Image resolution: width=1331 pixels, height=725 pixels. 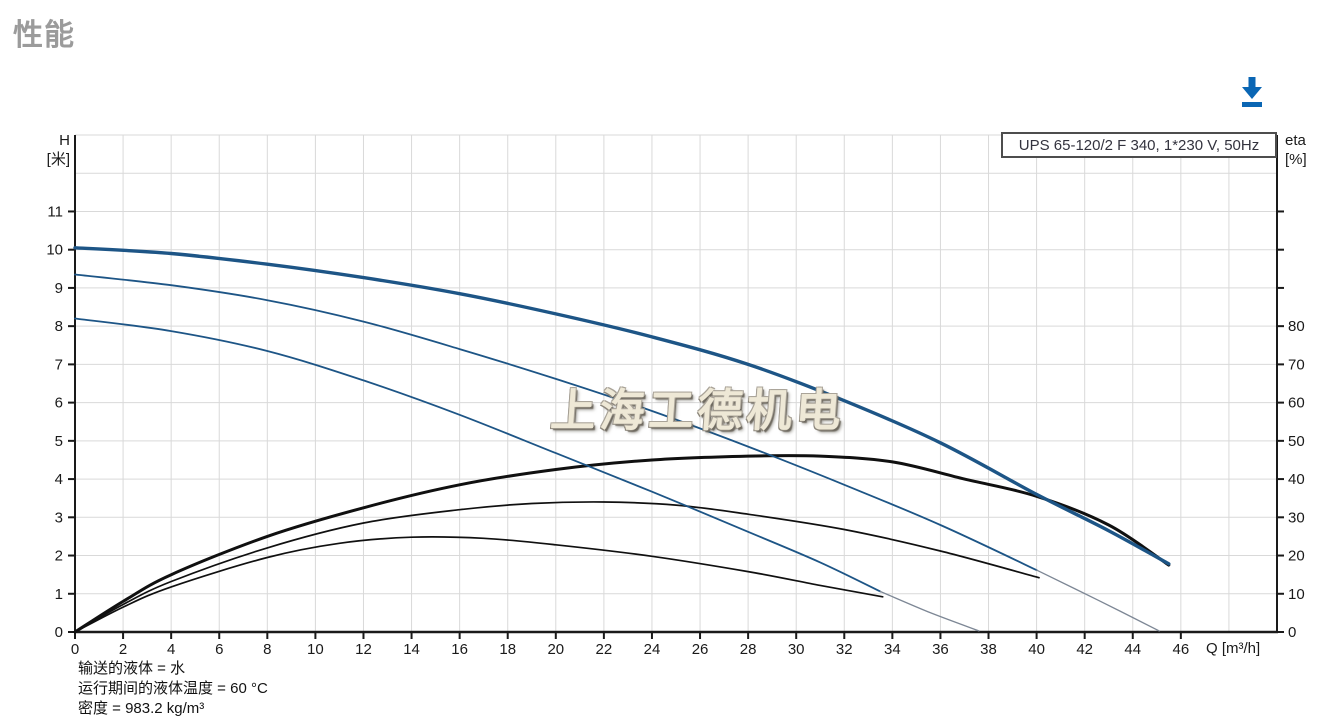 I want to click on y-axis-right-title-symbol: eta, so click(x=1295, y=140).